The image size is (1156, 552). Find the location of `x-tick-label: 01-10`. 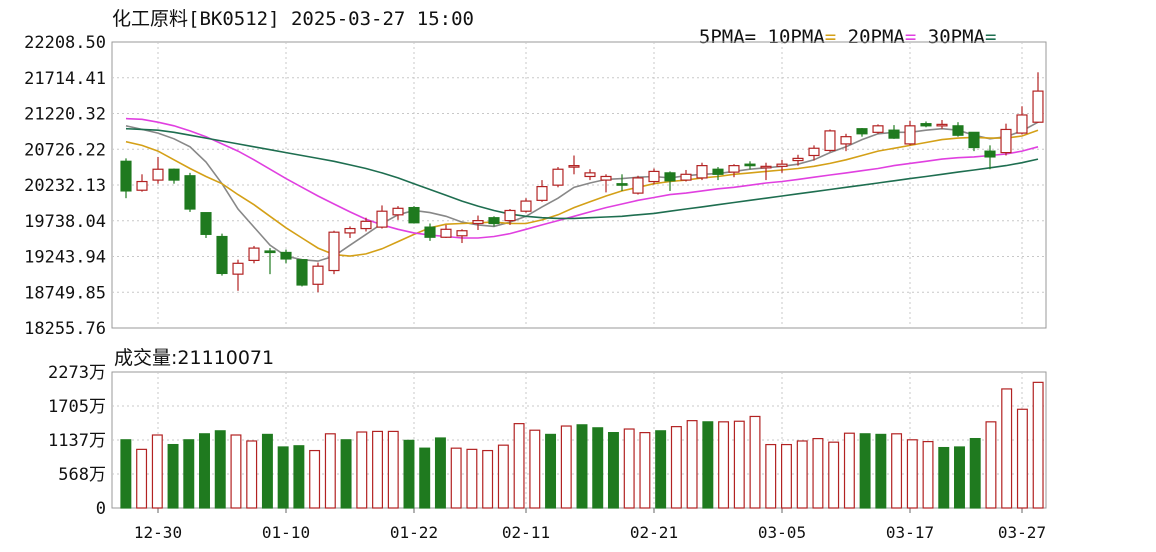

x-tick-label: 01-10 is located at coordinates (286, 532).